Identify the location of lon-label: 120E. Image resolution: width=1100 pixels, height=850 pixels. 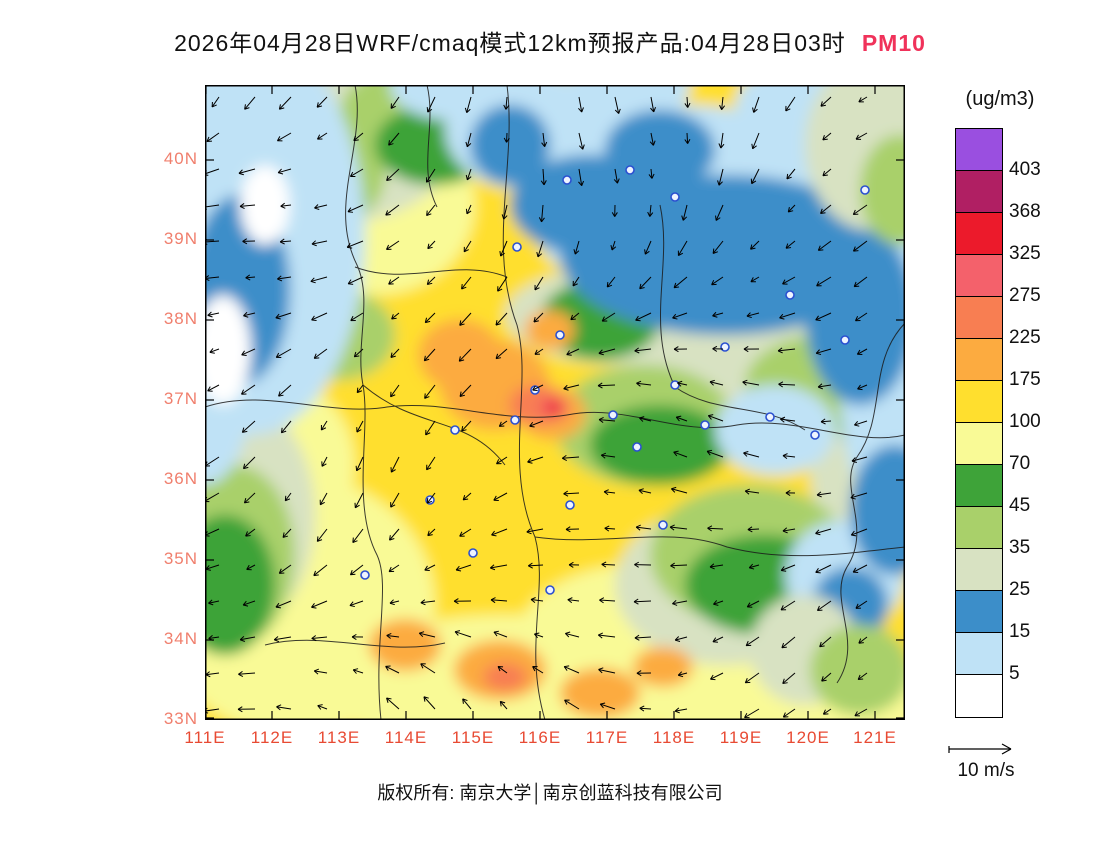
(808, 737).